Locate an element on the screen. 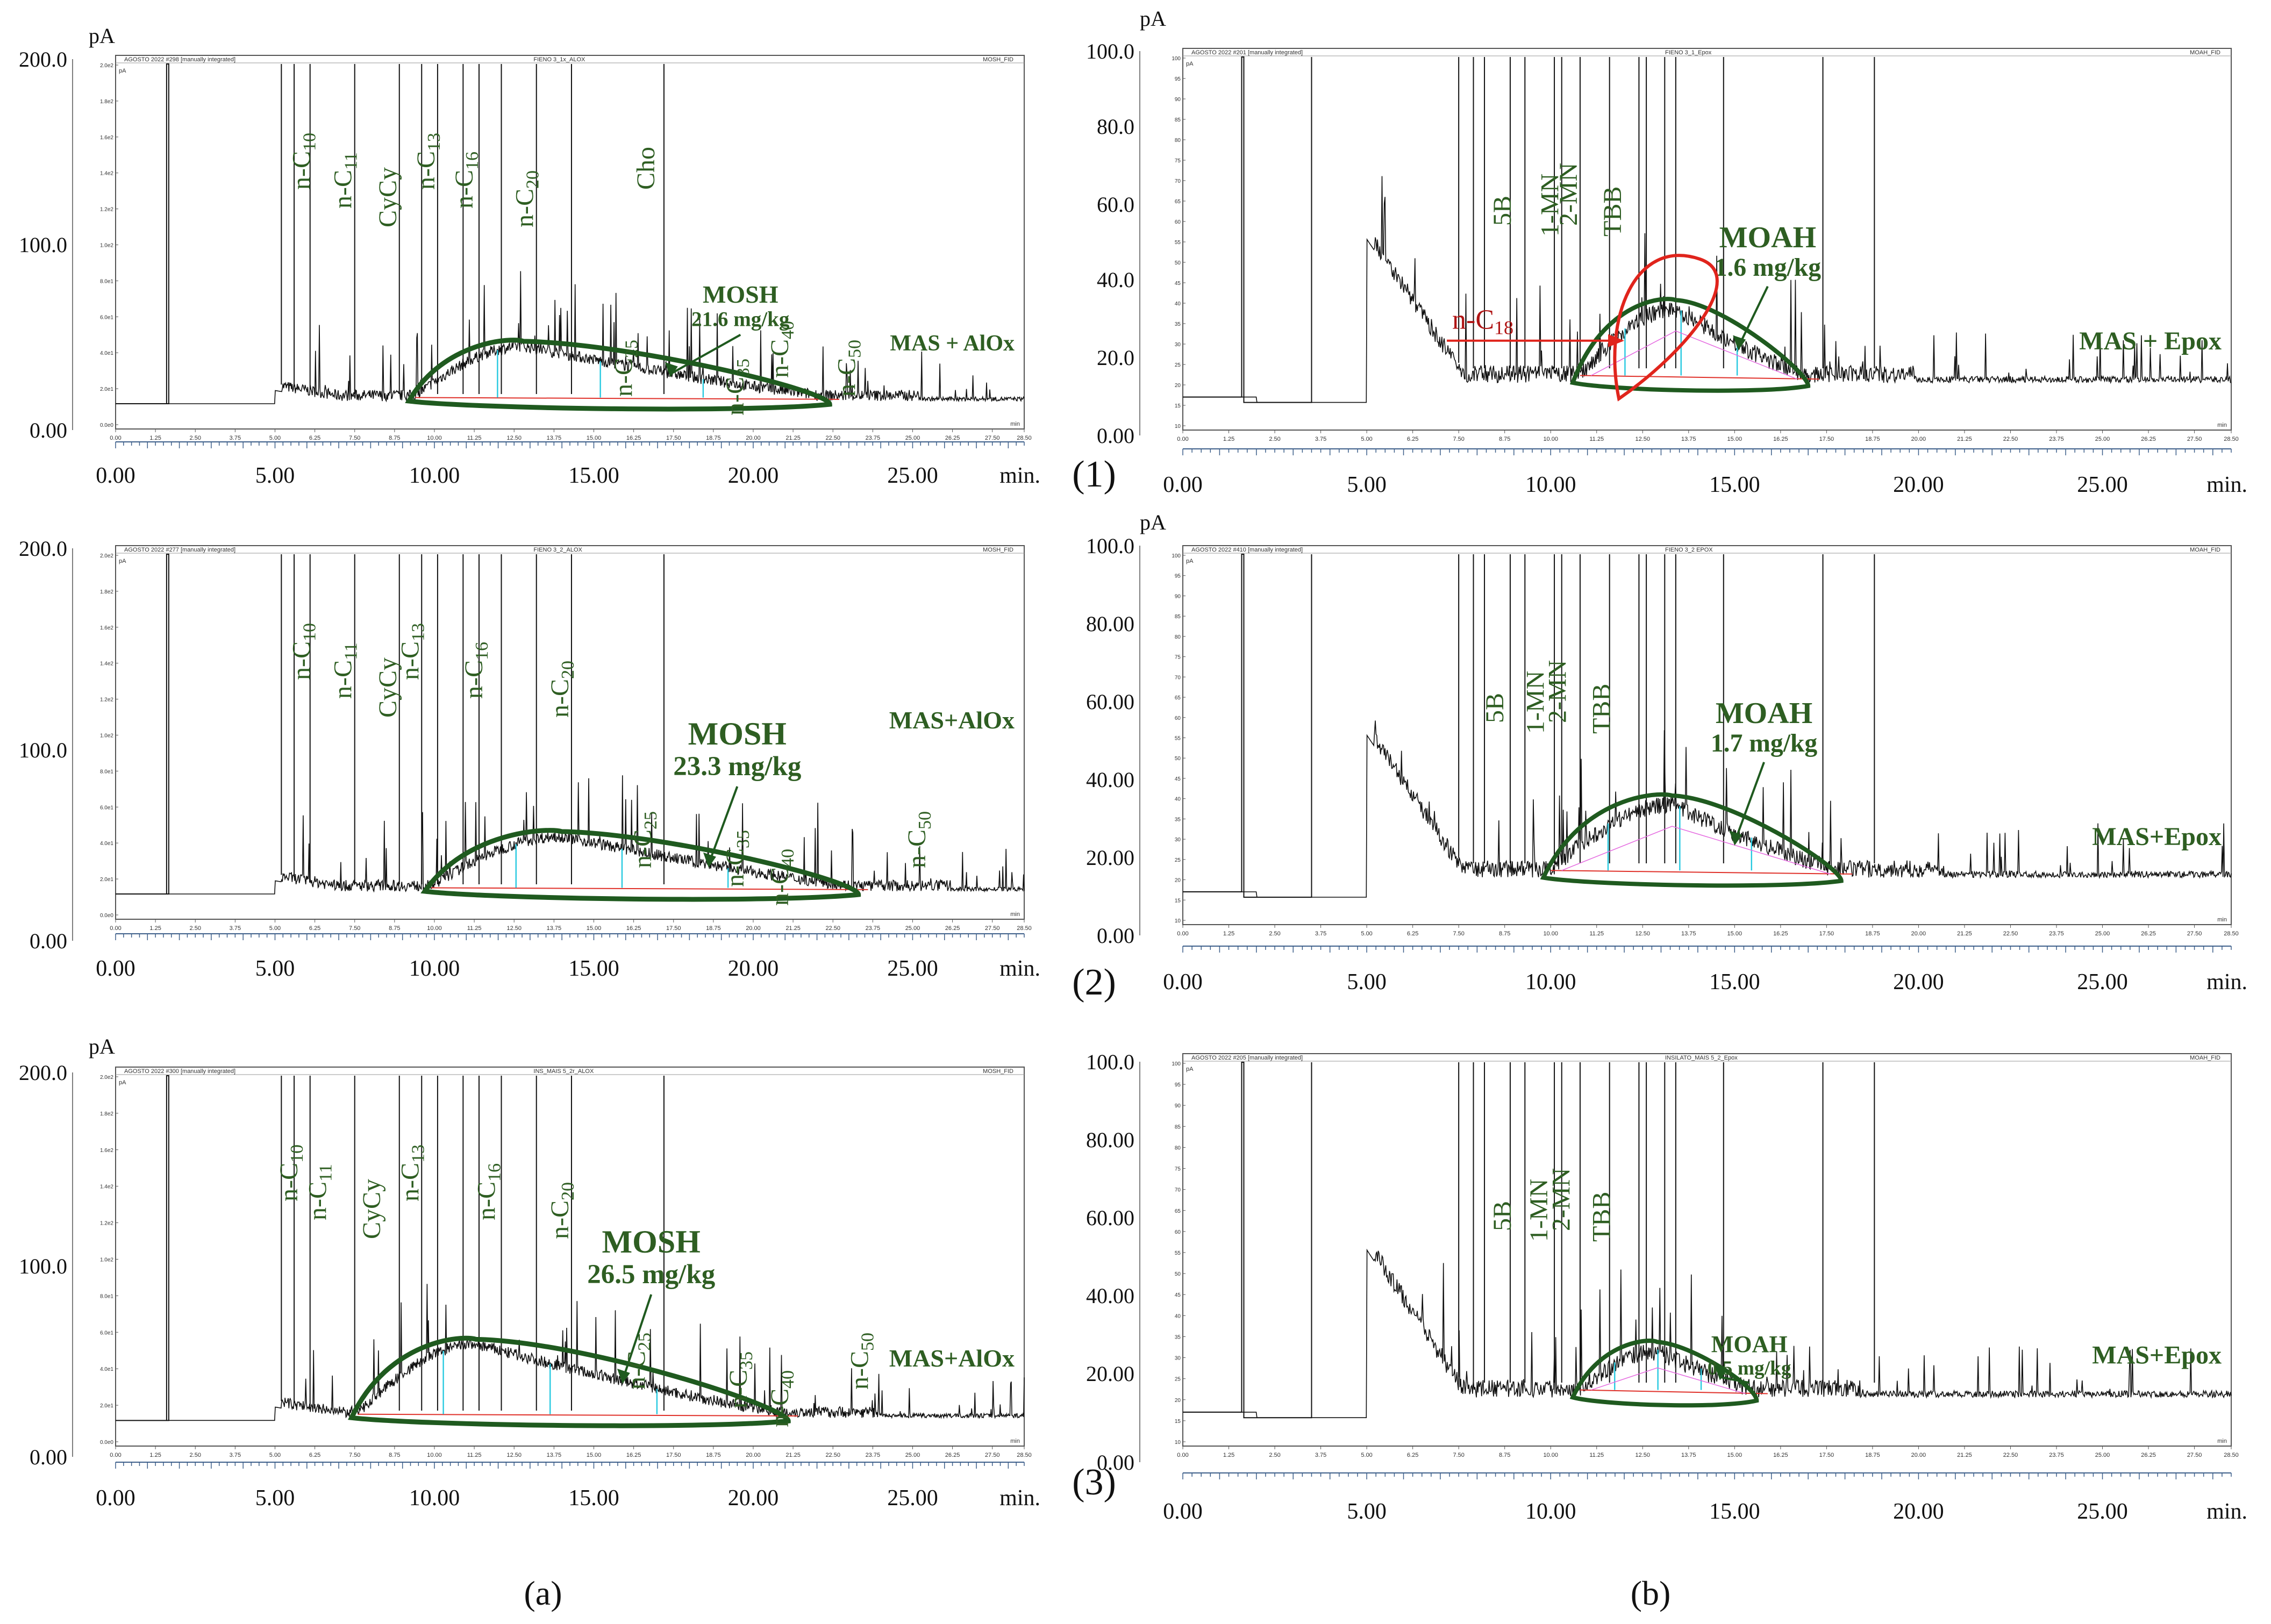  y-tick-small: 1.2e2 is located at coordinates (106, 210).